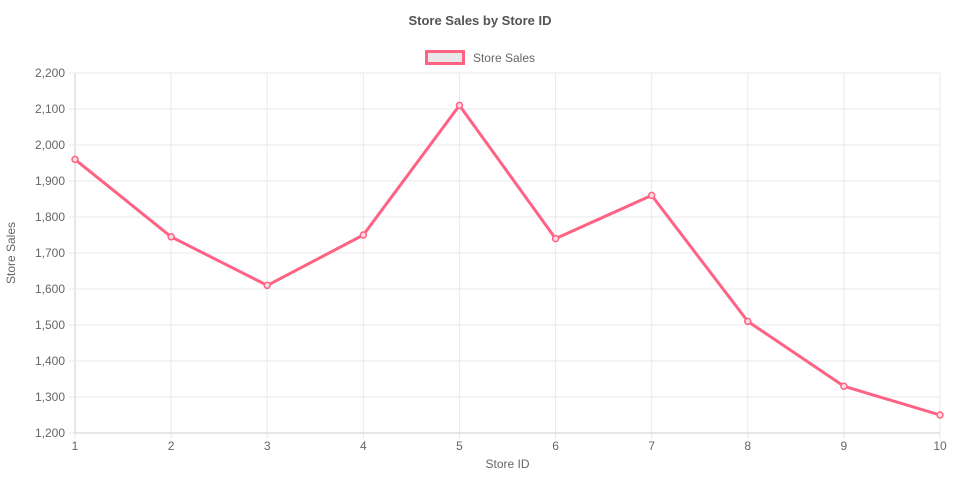 This screenshot has height=500, width=960. What do you see at coordinates (459, 446) in the screenshot?
I see `x-tick-label: 5` at bounding box center [459, 446].